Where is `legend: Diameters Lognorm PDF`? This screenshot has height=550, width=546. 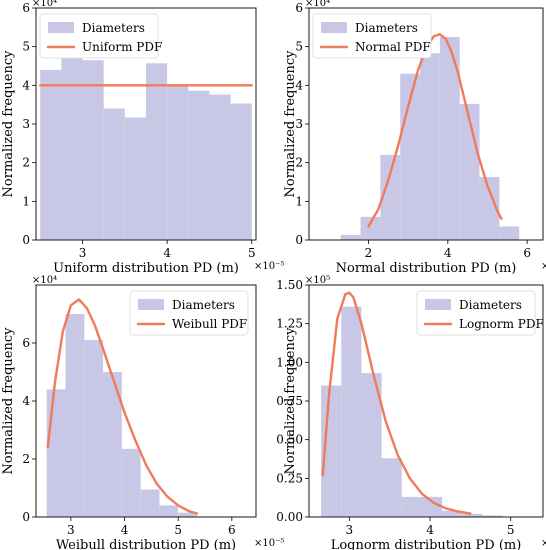 legend: Diameters Lognorm PDF is located at coordinates (480, 313).